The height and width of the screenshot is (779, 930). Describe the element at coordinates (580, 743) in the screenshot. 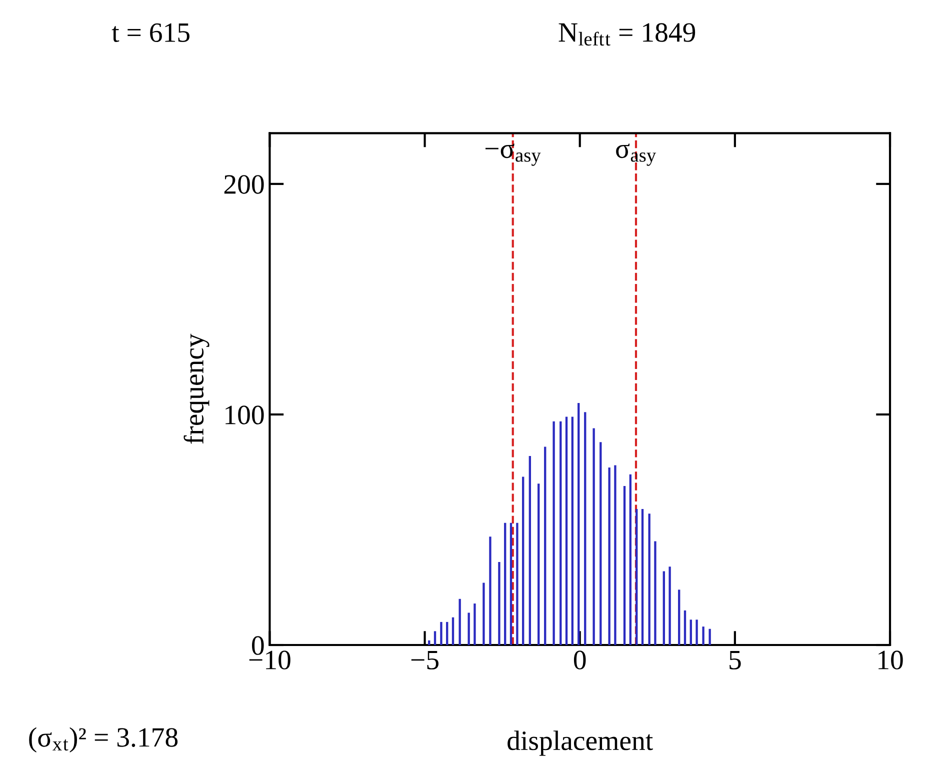

I see `x-axis-title: displacement` at that location.